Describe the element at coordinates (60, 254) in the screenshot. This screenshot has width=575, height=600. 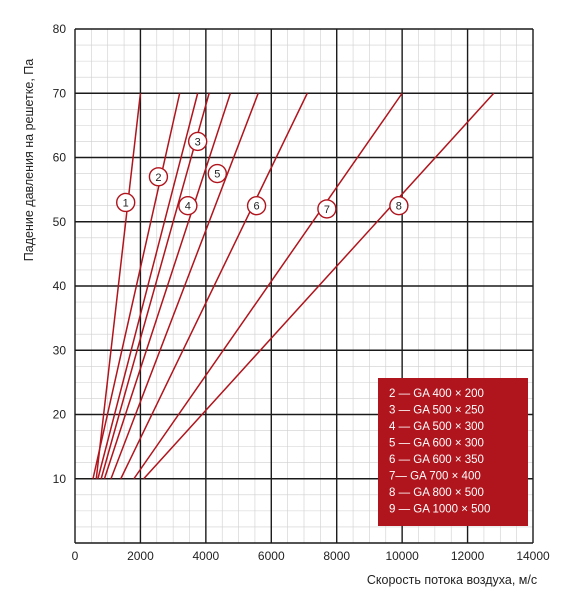
I see `y-tick-labels: 10 20 30 40 50 60 70 80` at that location.